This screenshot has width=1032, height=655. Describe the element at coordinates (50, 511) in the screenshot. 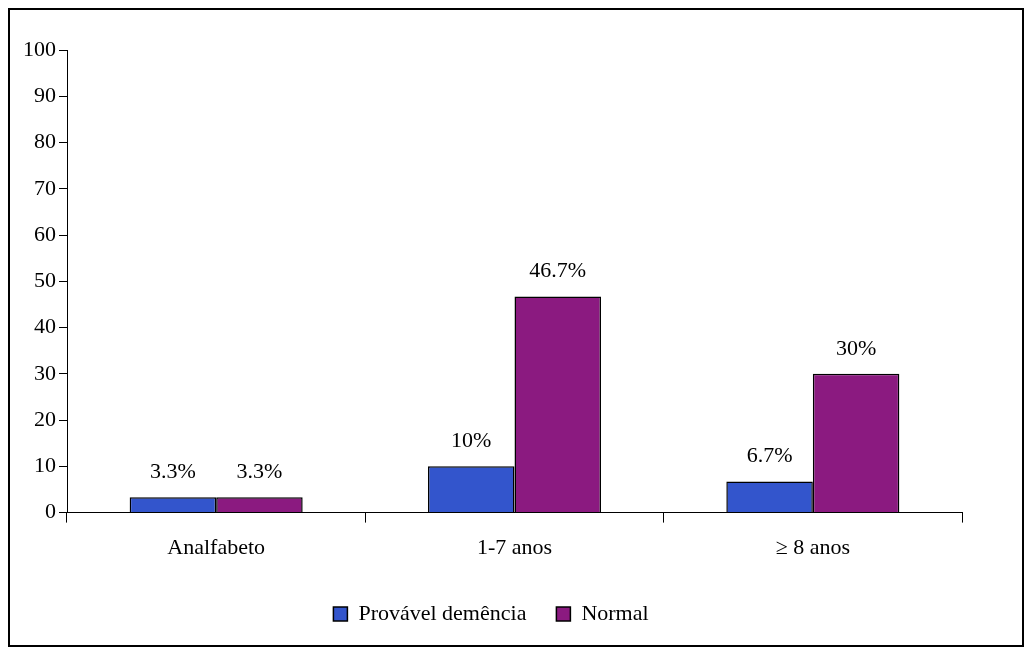

I see `y-tick-label: 0` at that location.